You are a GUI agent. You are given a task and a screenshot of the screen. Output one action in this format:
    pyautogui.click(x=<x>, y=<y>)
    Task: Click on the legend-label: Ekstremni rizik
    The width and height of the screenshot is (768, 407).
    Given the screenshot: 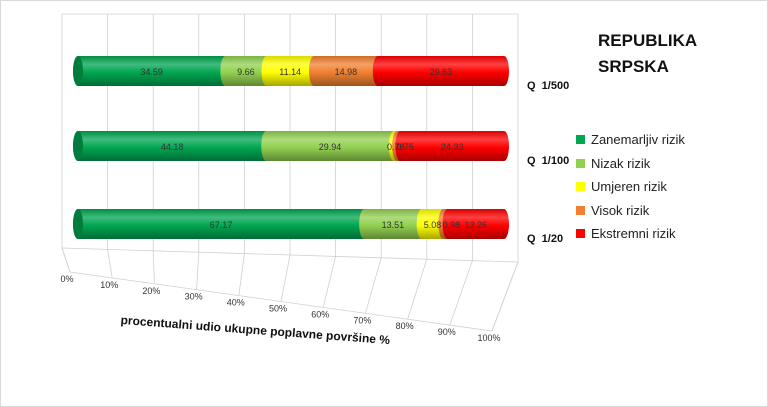 What is the action you would take?
    pyautogui.click(x=633, y=234)
    